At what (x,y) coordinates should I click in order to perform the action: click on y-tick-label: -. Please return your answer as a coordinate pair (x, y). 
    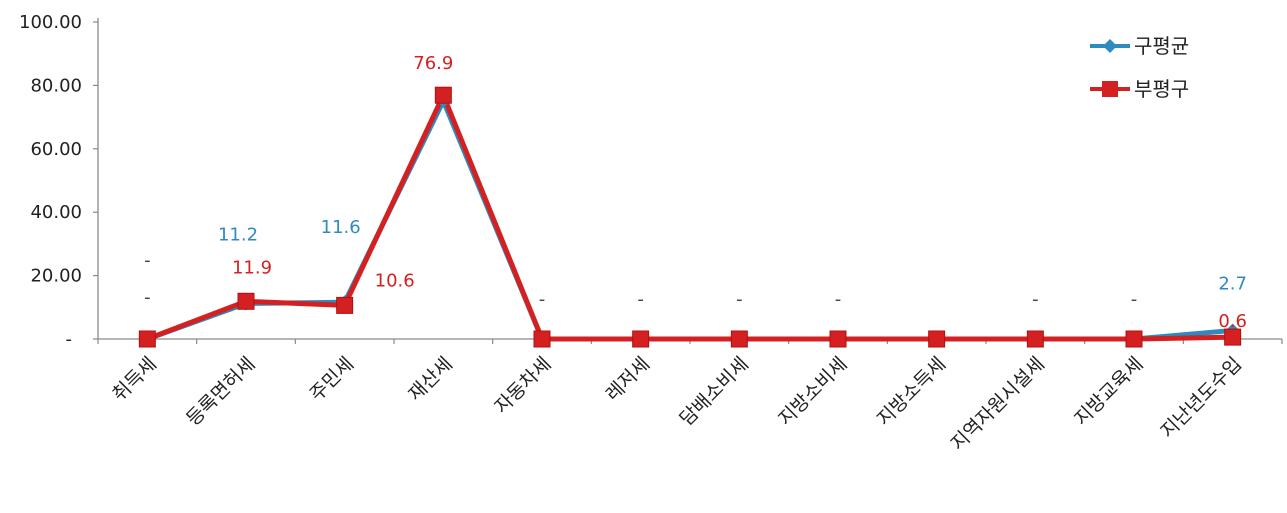
    Looking at the image, I should click on (69, 339).